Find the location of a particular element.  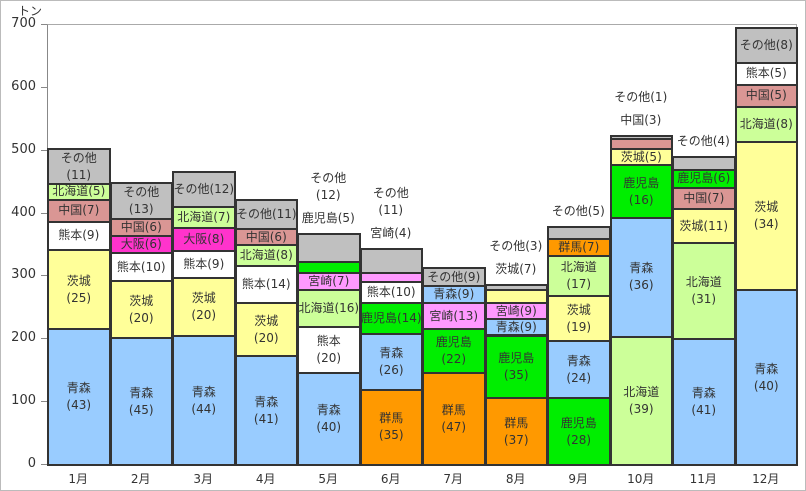

x-tick-label: 7月 is located at coordinates (453, 479).